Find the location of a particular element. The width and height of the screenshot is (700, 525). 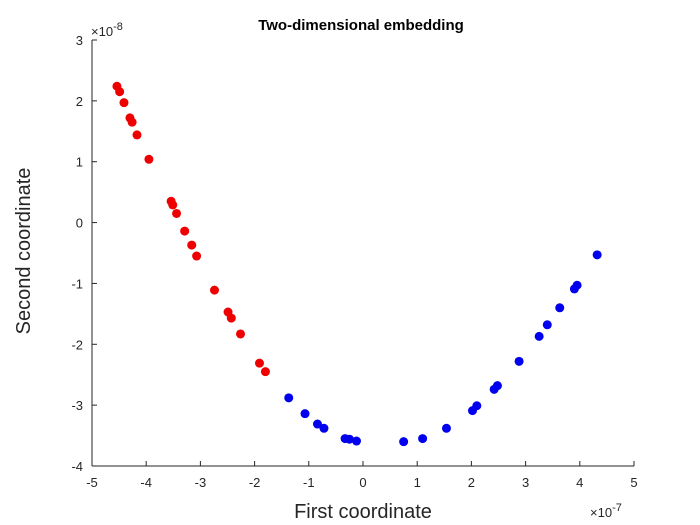

y-exponent-power: -8 is located at coordinates (118, 27).